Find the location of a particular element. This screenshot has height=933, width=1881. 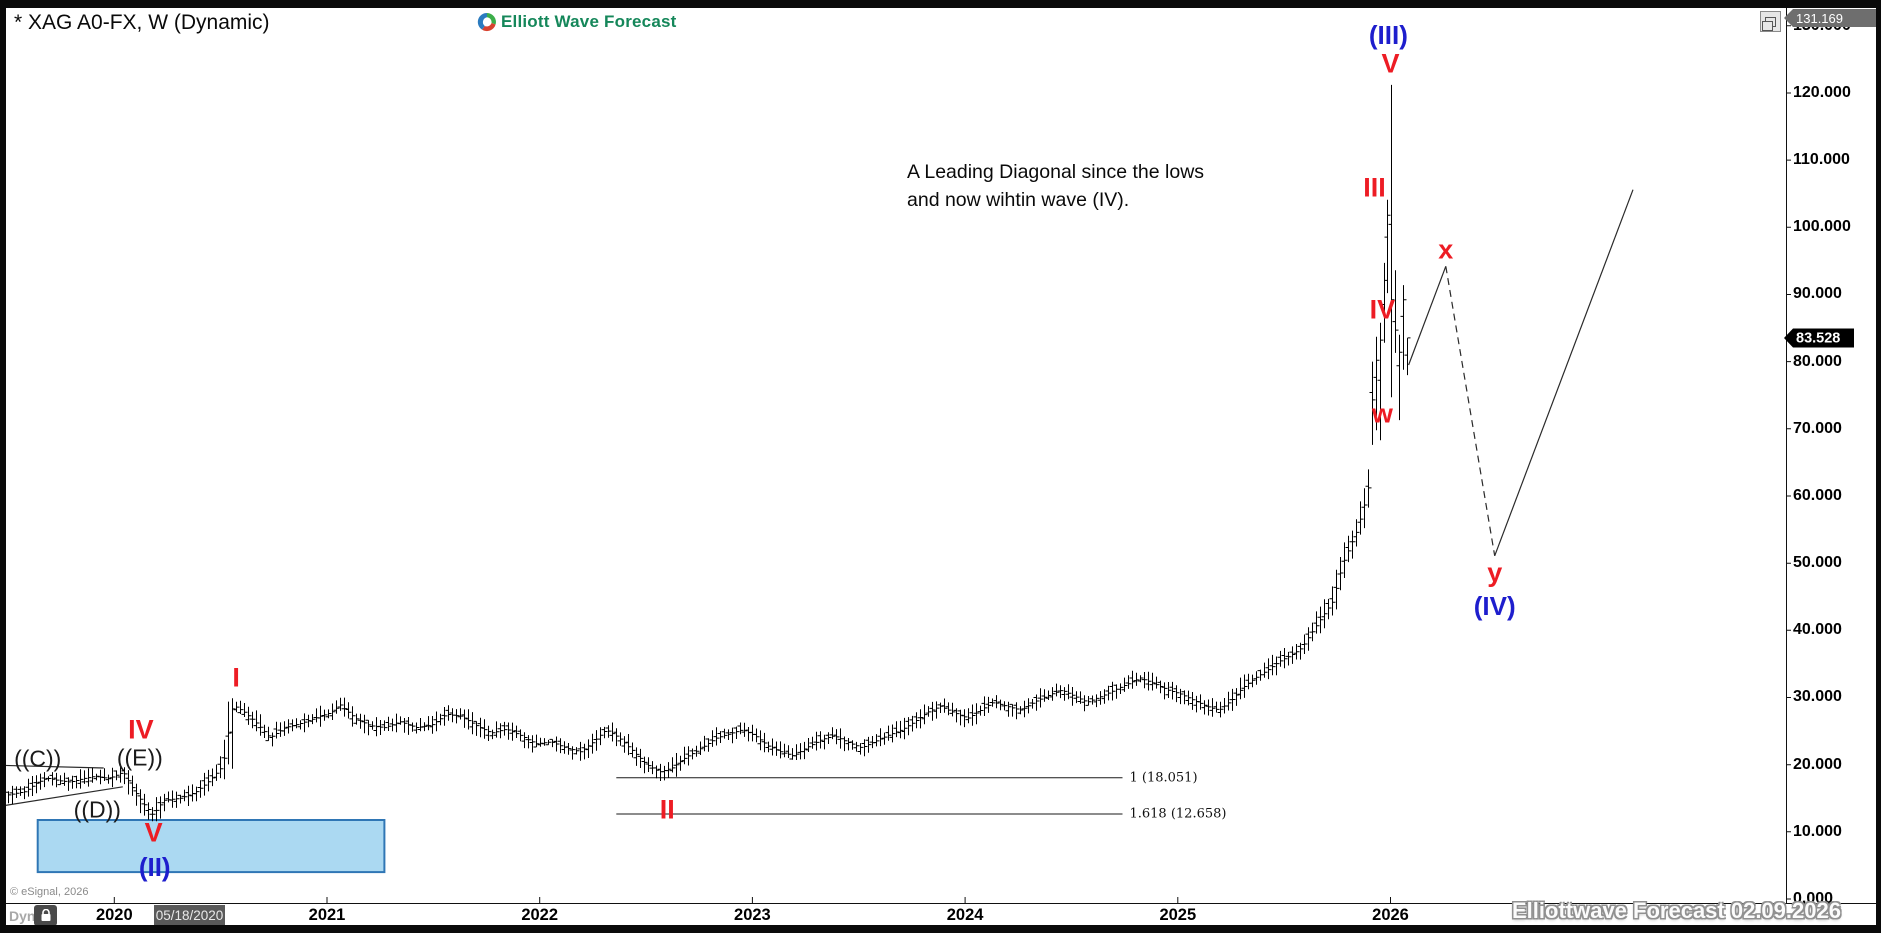

watermark: Elliottwave Forecast 02.09.2026 is located at coordinates (1676, 910).